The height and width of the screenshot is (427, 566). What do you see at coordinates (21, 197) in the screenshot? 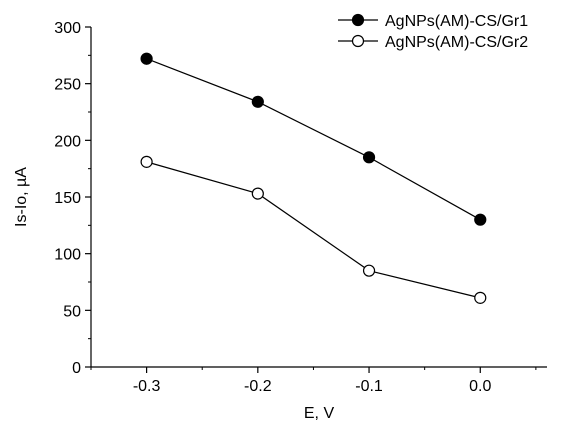
I see `y-axis-label: Is-Io, µA` at bounding box center [21, 197].